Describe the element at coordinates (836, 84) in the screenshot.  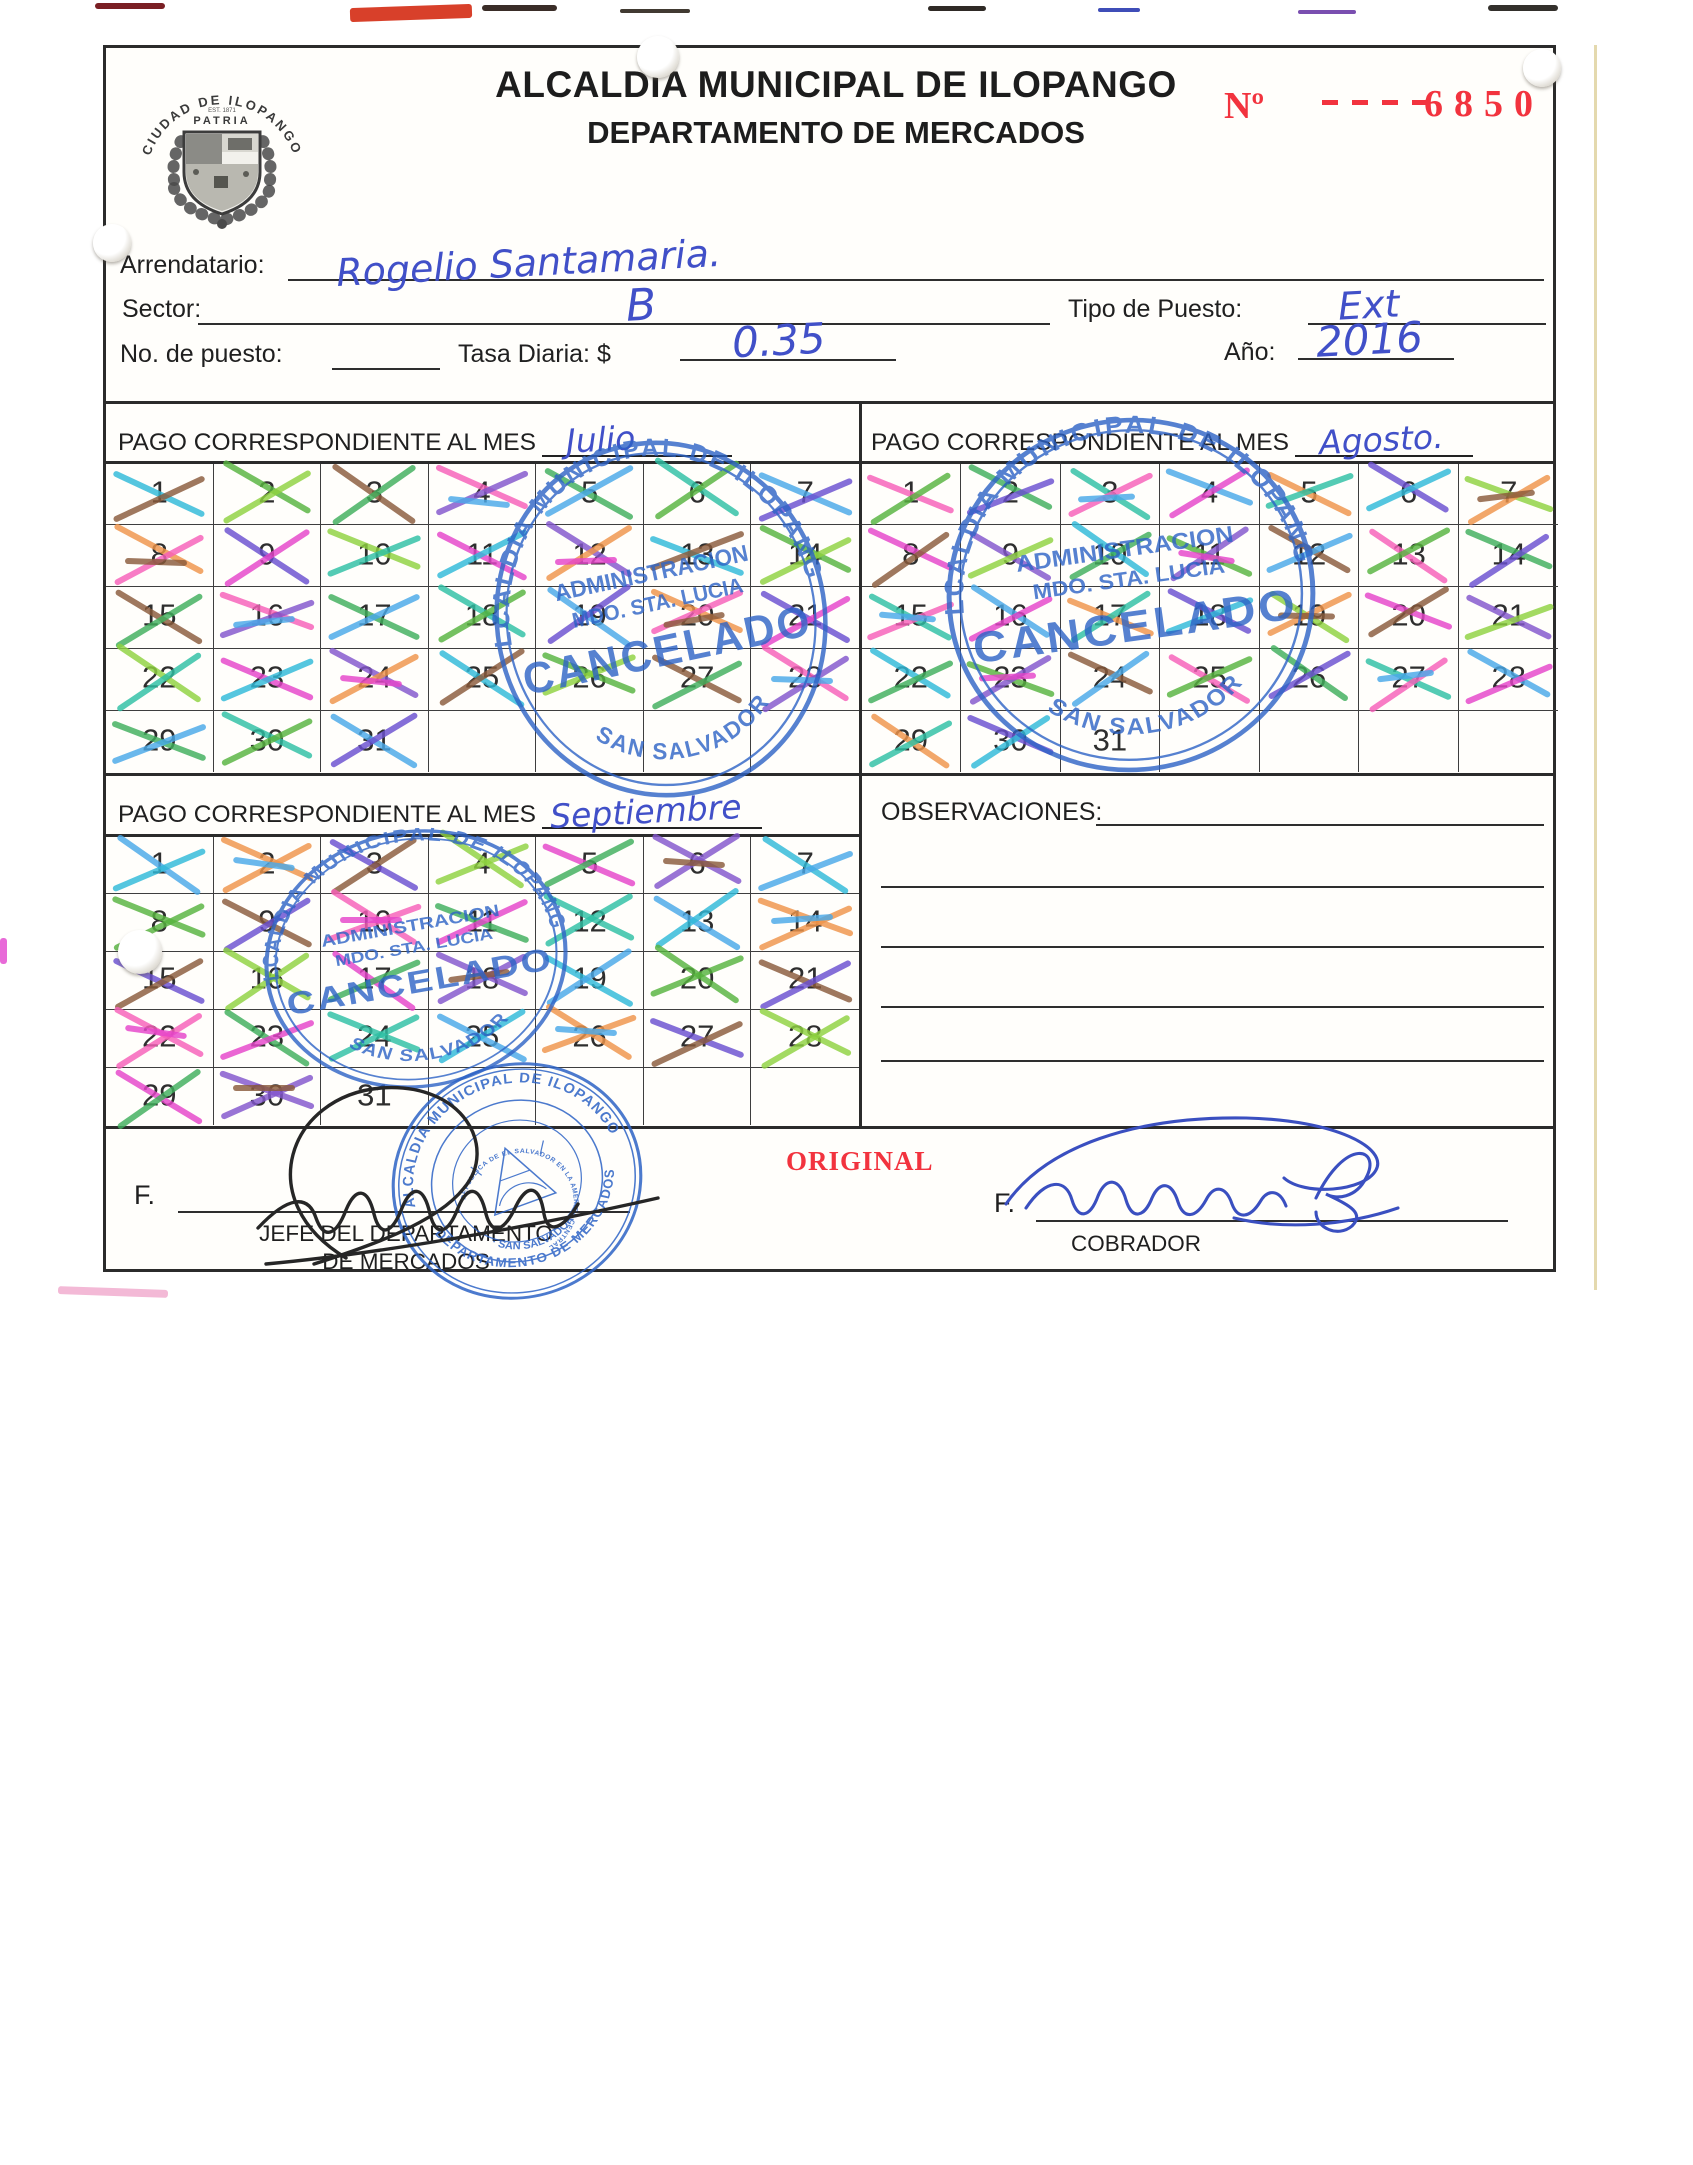
I see `page-title: ALCALDIA MUNICIPAL DE ILOPANGO` at that location.